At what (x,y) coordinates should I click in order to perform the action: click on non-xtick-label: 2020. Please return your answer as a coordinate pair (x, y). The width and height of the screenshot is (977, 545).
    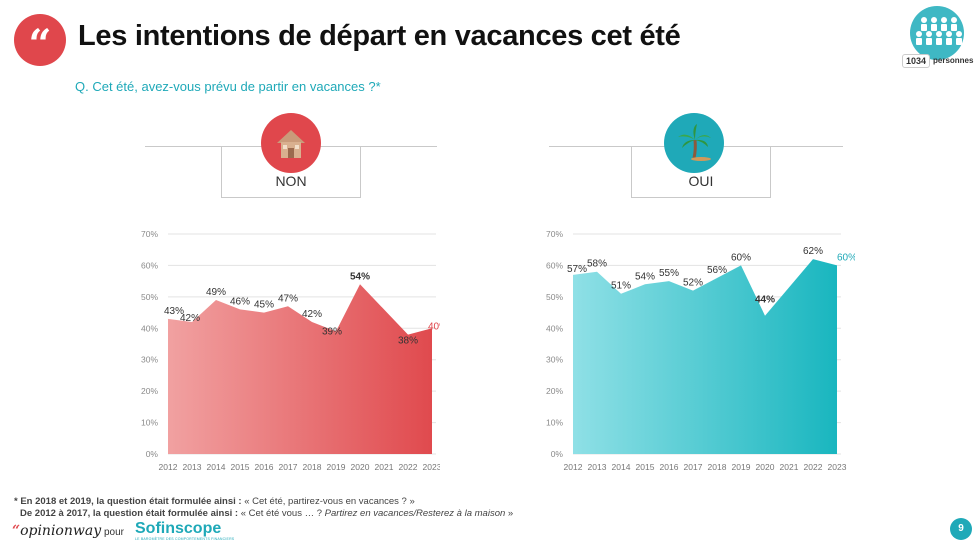
    Looking at the image, I should click on (360, 467).